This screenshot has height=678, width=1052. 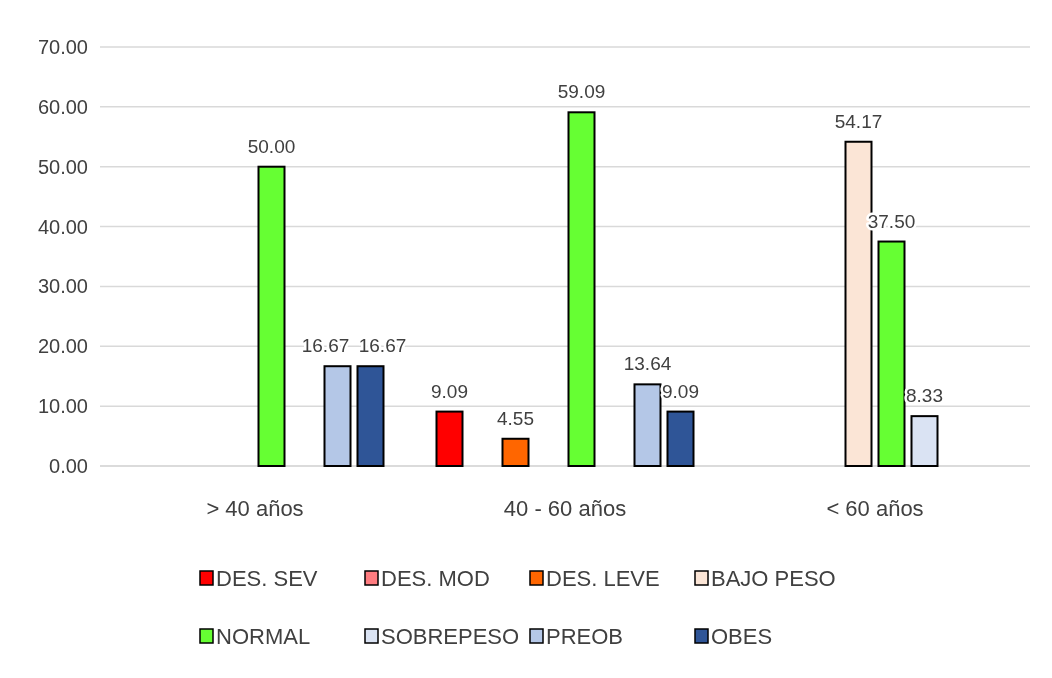 I want to click on data-label: 8.33, so click(x=924, y=396).